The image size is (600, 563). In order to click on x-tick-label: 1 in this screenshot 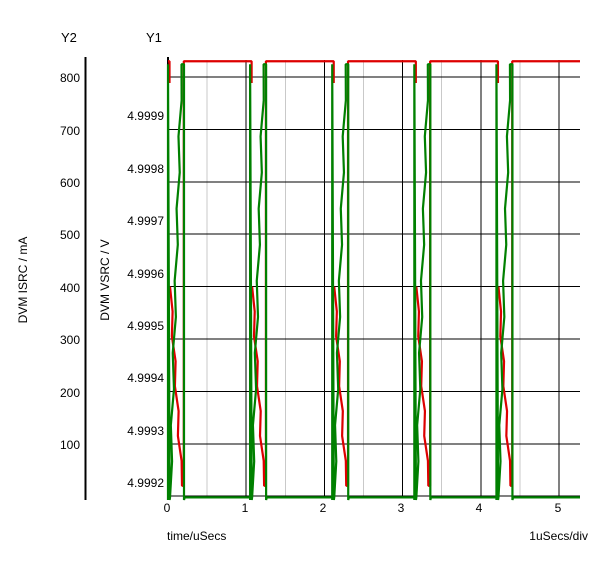, I will do `click(245, 508)`.